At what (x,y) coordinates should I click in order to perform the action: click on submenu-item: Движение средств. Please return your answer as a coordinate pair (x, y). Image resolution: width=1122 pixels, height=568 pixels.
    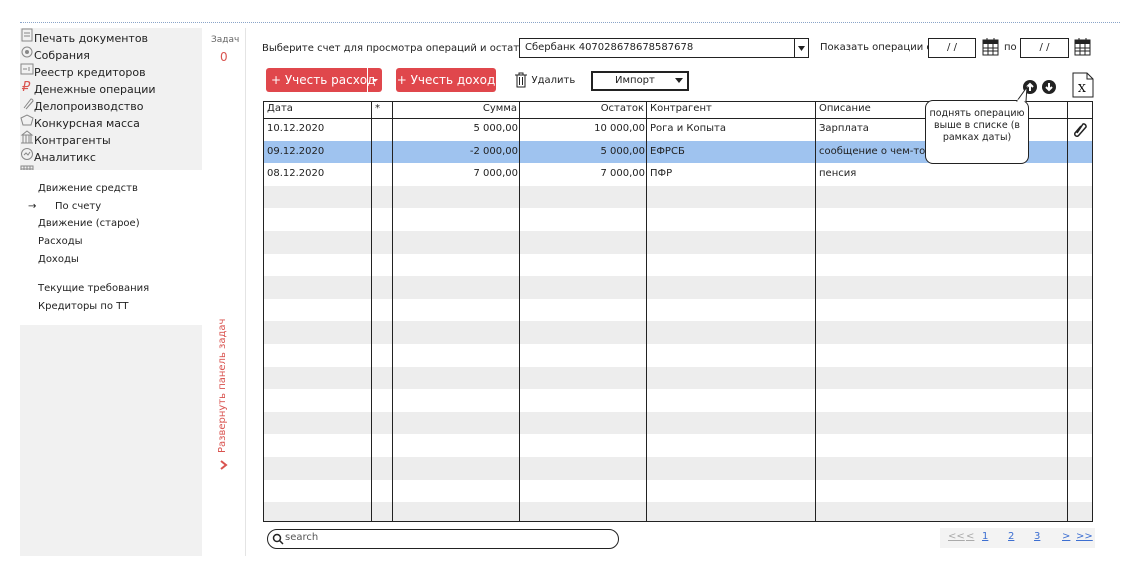
    Looking at the image, I should click on (88, 188).